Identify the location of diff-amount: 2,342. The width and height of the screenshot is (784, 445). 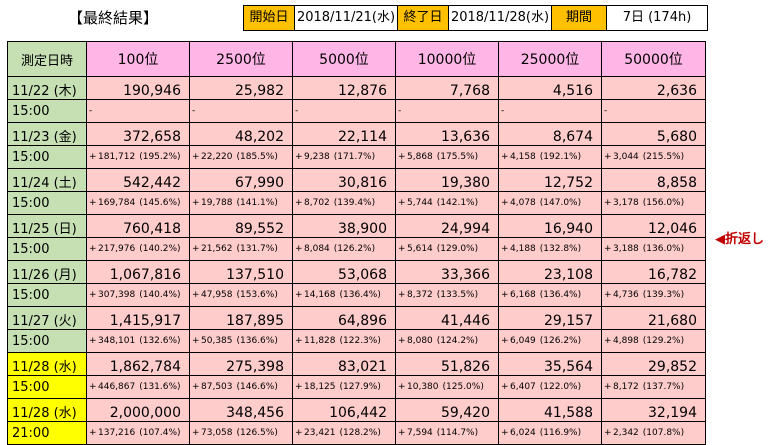
(626, 433).